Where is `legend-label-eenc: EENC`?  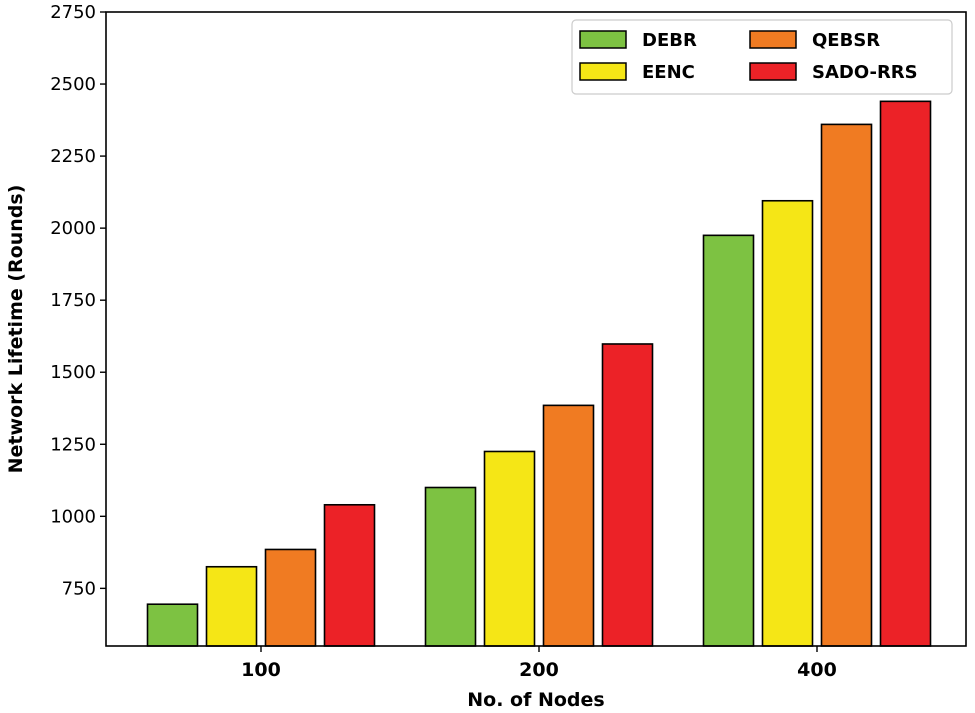
legend-label-eenc: EENC is located at coordinates (668, 72).